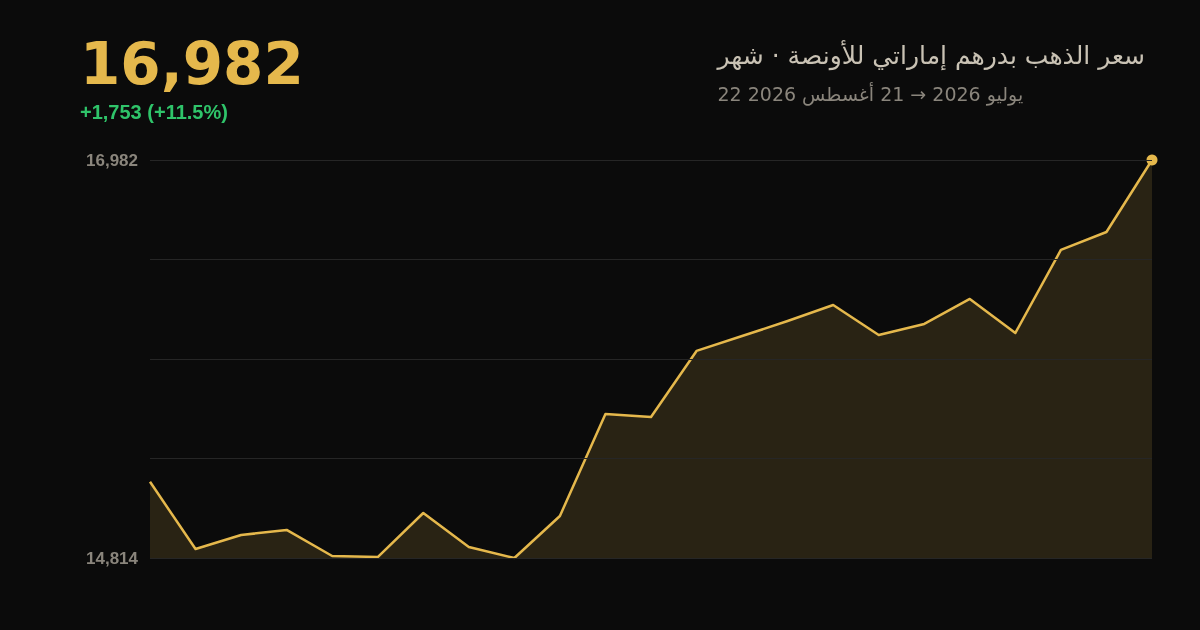 This screenshot has height=630, width=1200. I want to click on chart-subtitle: 22 يوليو 2026 → 21 أغسطس 2026, so click(870, 93).